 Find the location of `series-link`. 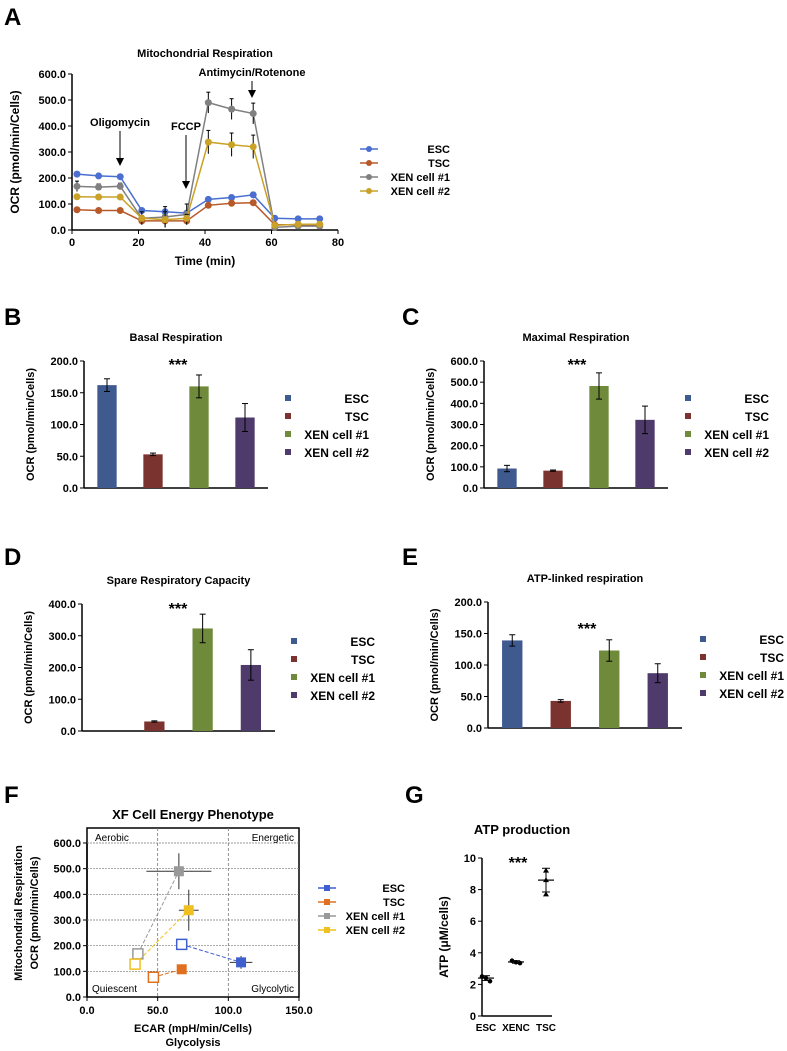

series-link is located at coordinates (158, 913).